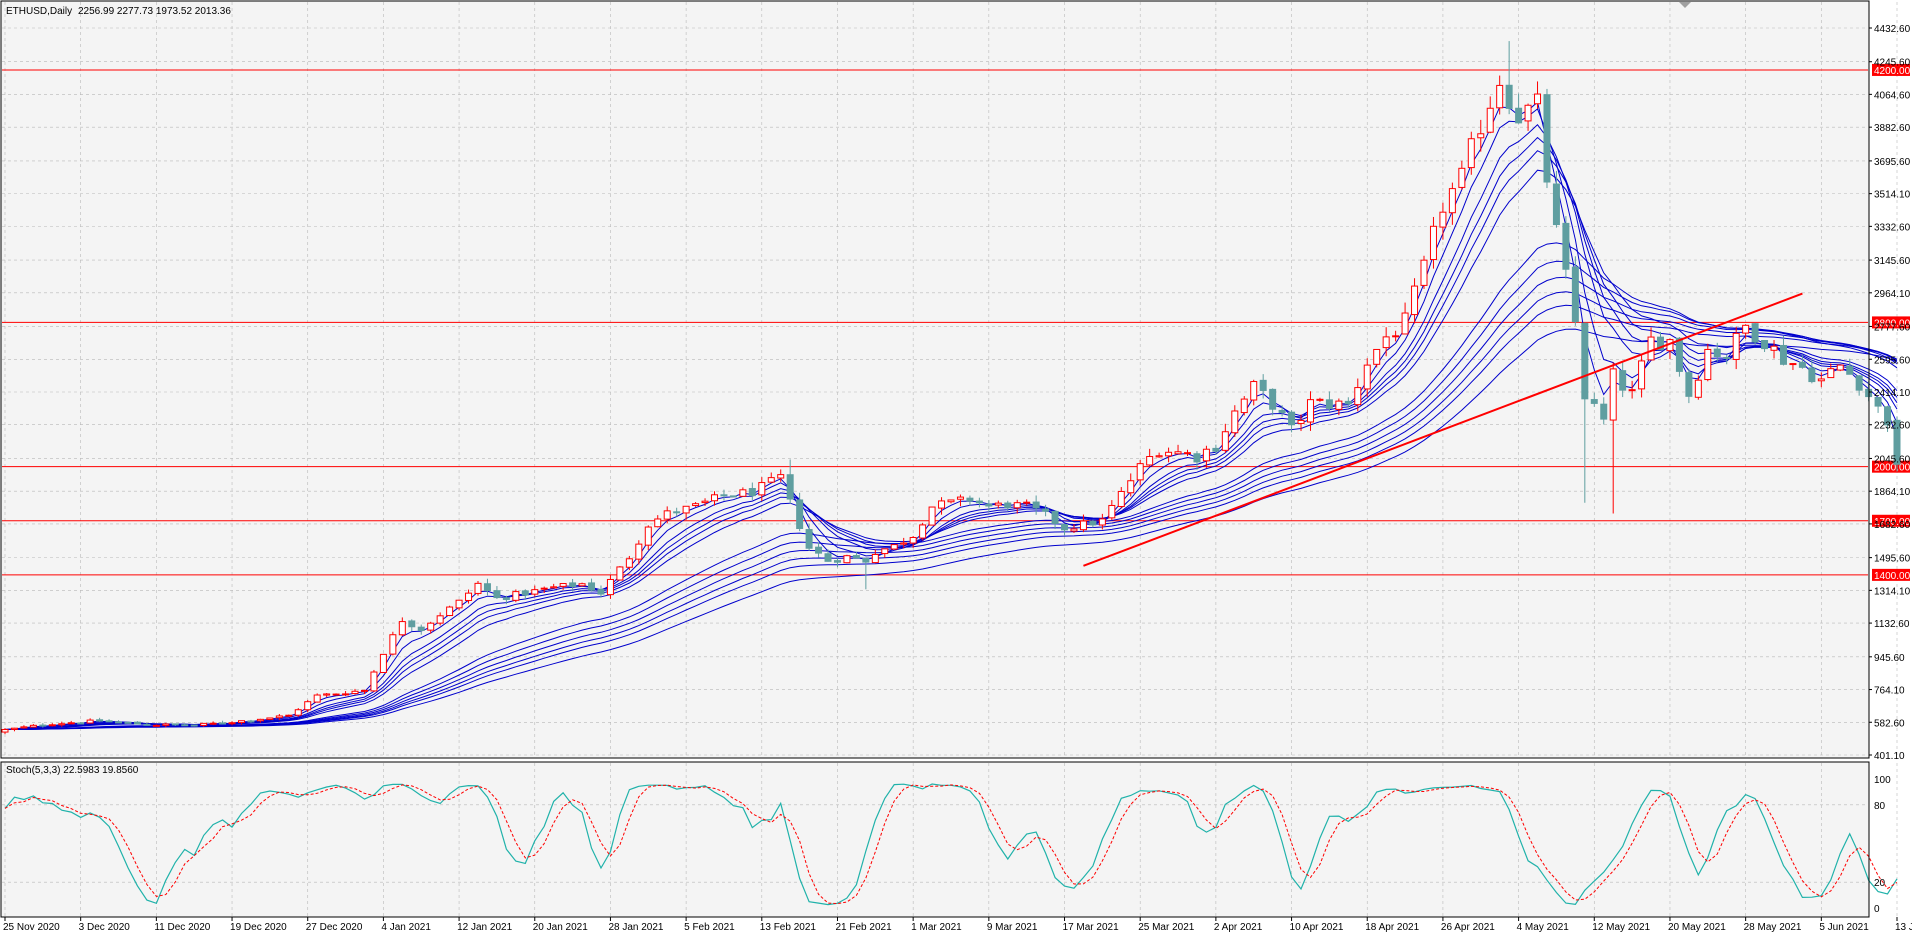 This screenshot has width=1912, height=938. I want to click on time-tick-label: 1 Mar 2021, so click(936, 927).